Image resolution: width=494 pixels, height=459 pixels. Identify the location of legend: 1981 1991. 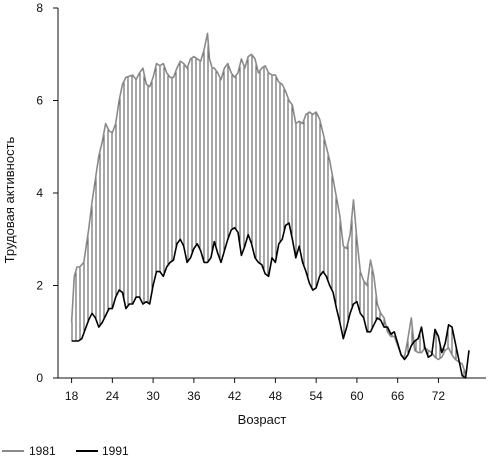
(65, 451).